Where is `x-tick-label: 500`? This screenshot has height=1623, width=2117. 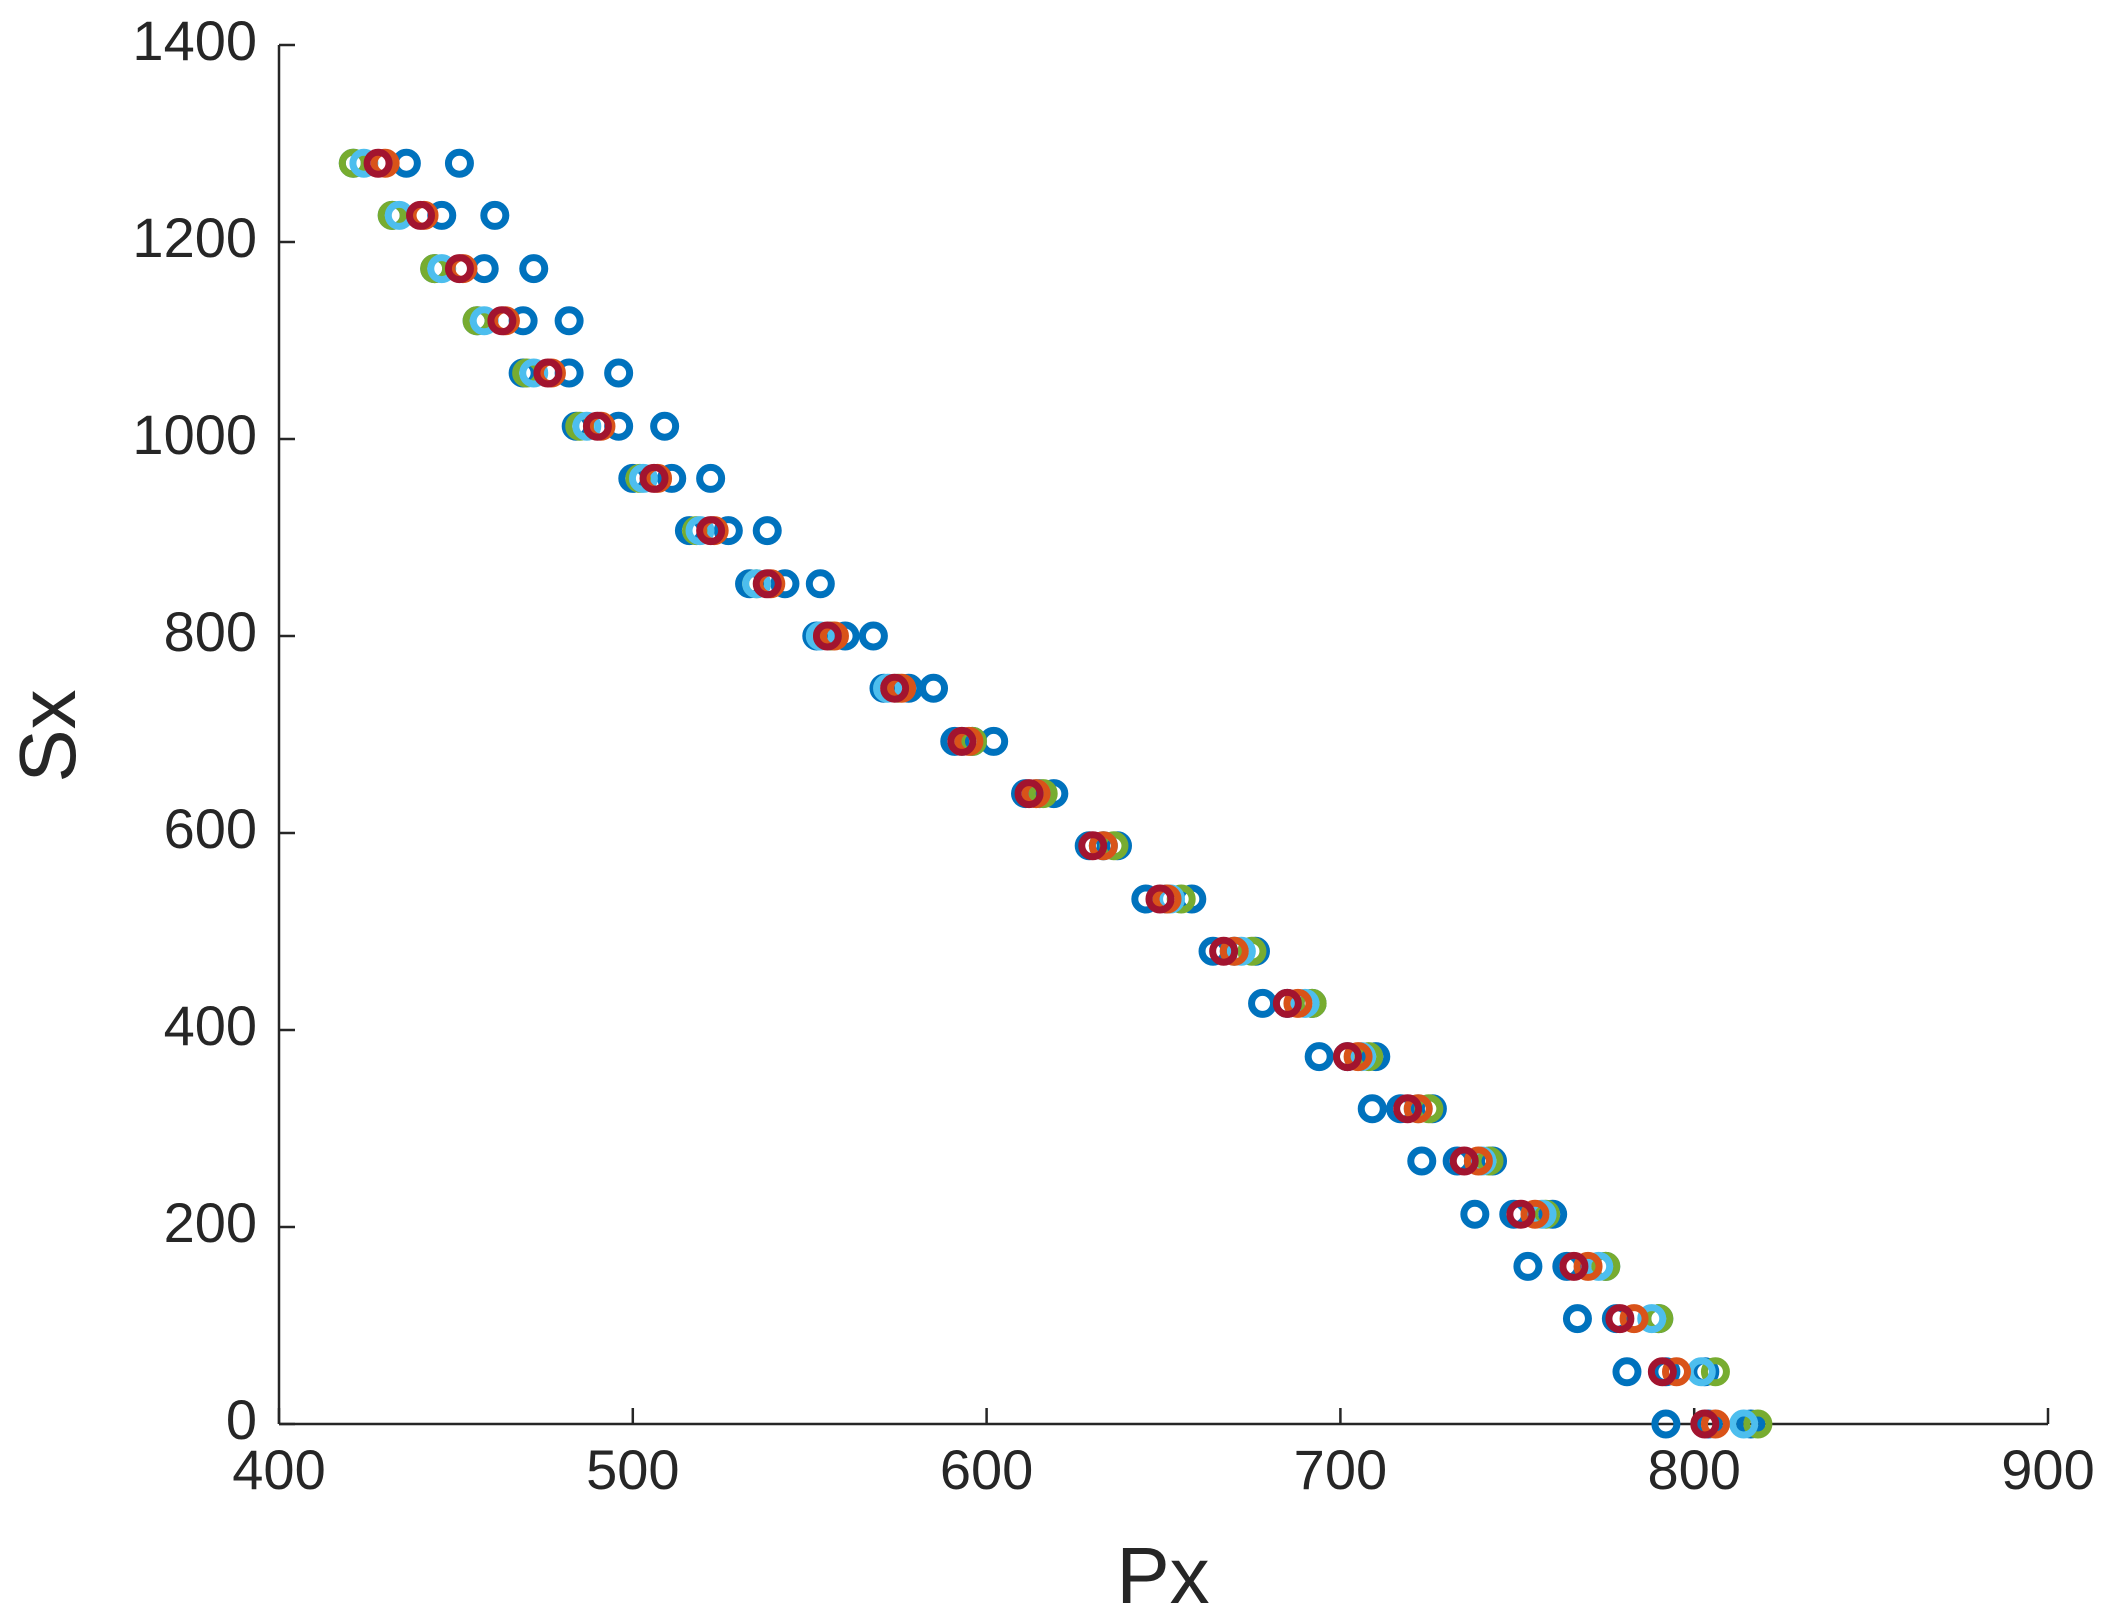 x-tick-label: 500 is located at coordinates (632, 1469).